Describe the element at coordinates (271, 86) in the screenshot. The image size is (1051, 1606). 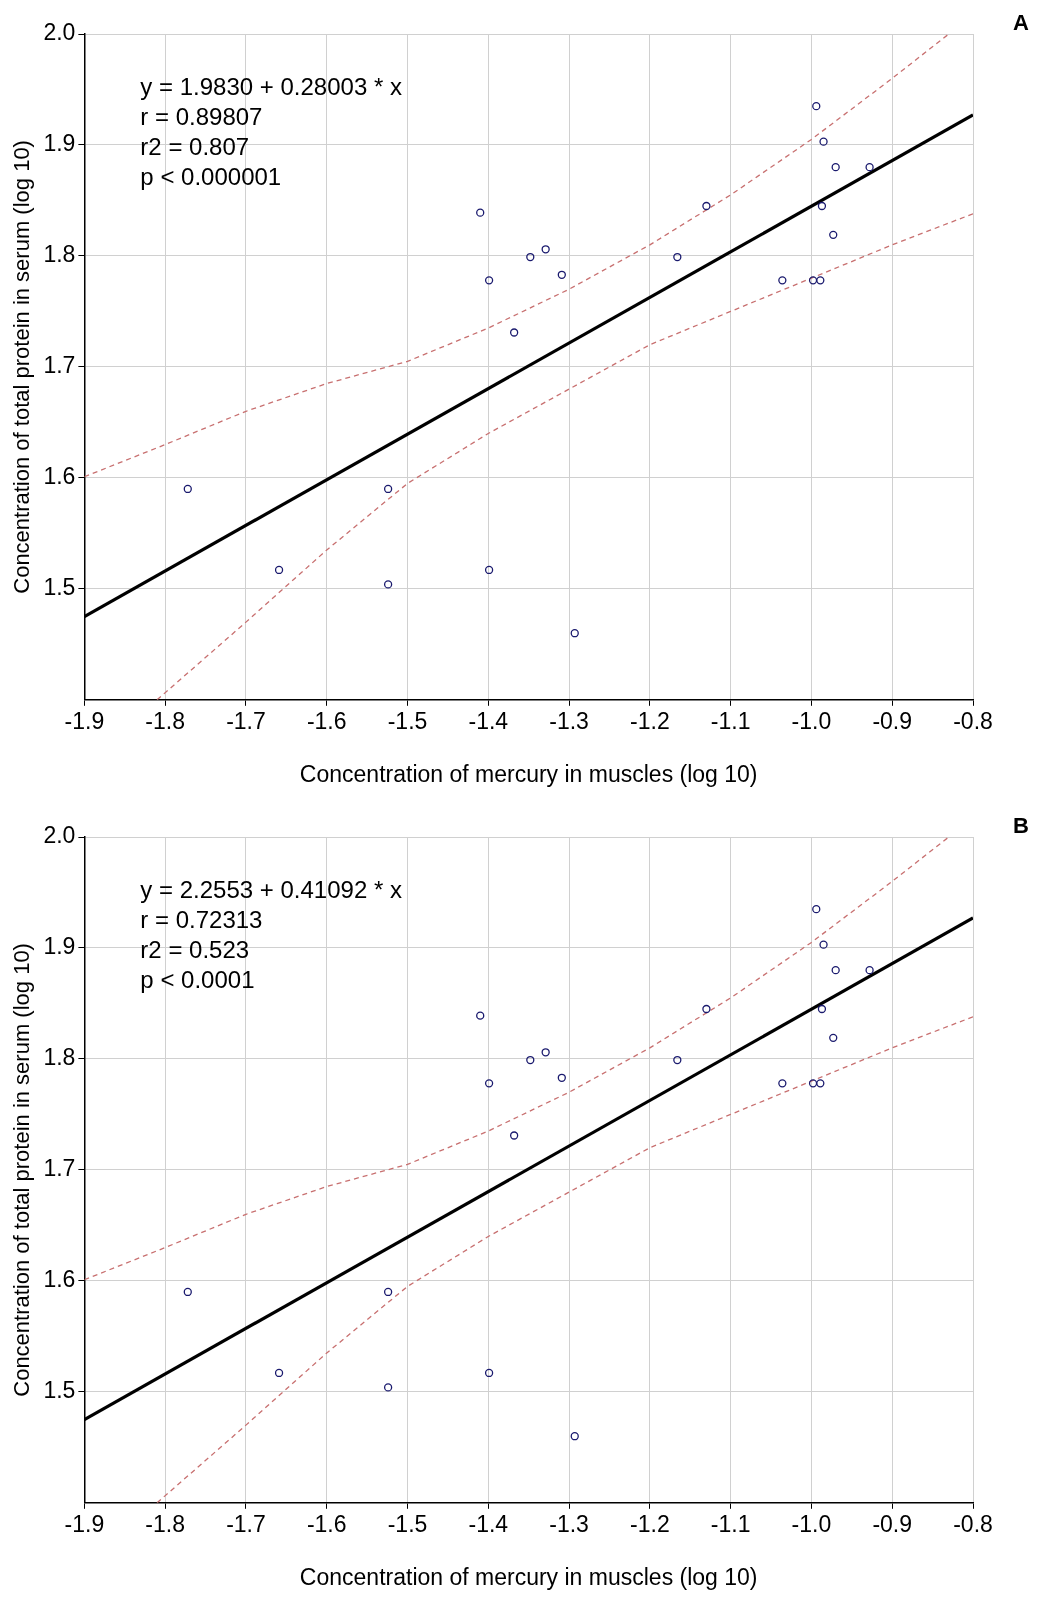
I see `annotation: y = 1.9830 + 0.28003 * x` at that location.